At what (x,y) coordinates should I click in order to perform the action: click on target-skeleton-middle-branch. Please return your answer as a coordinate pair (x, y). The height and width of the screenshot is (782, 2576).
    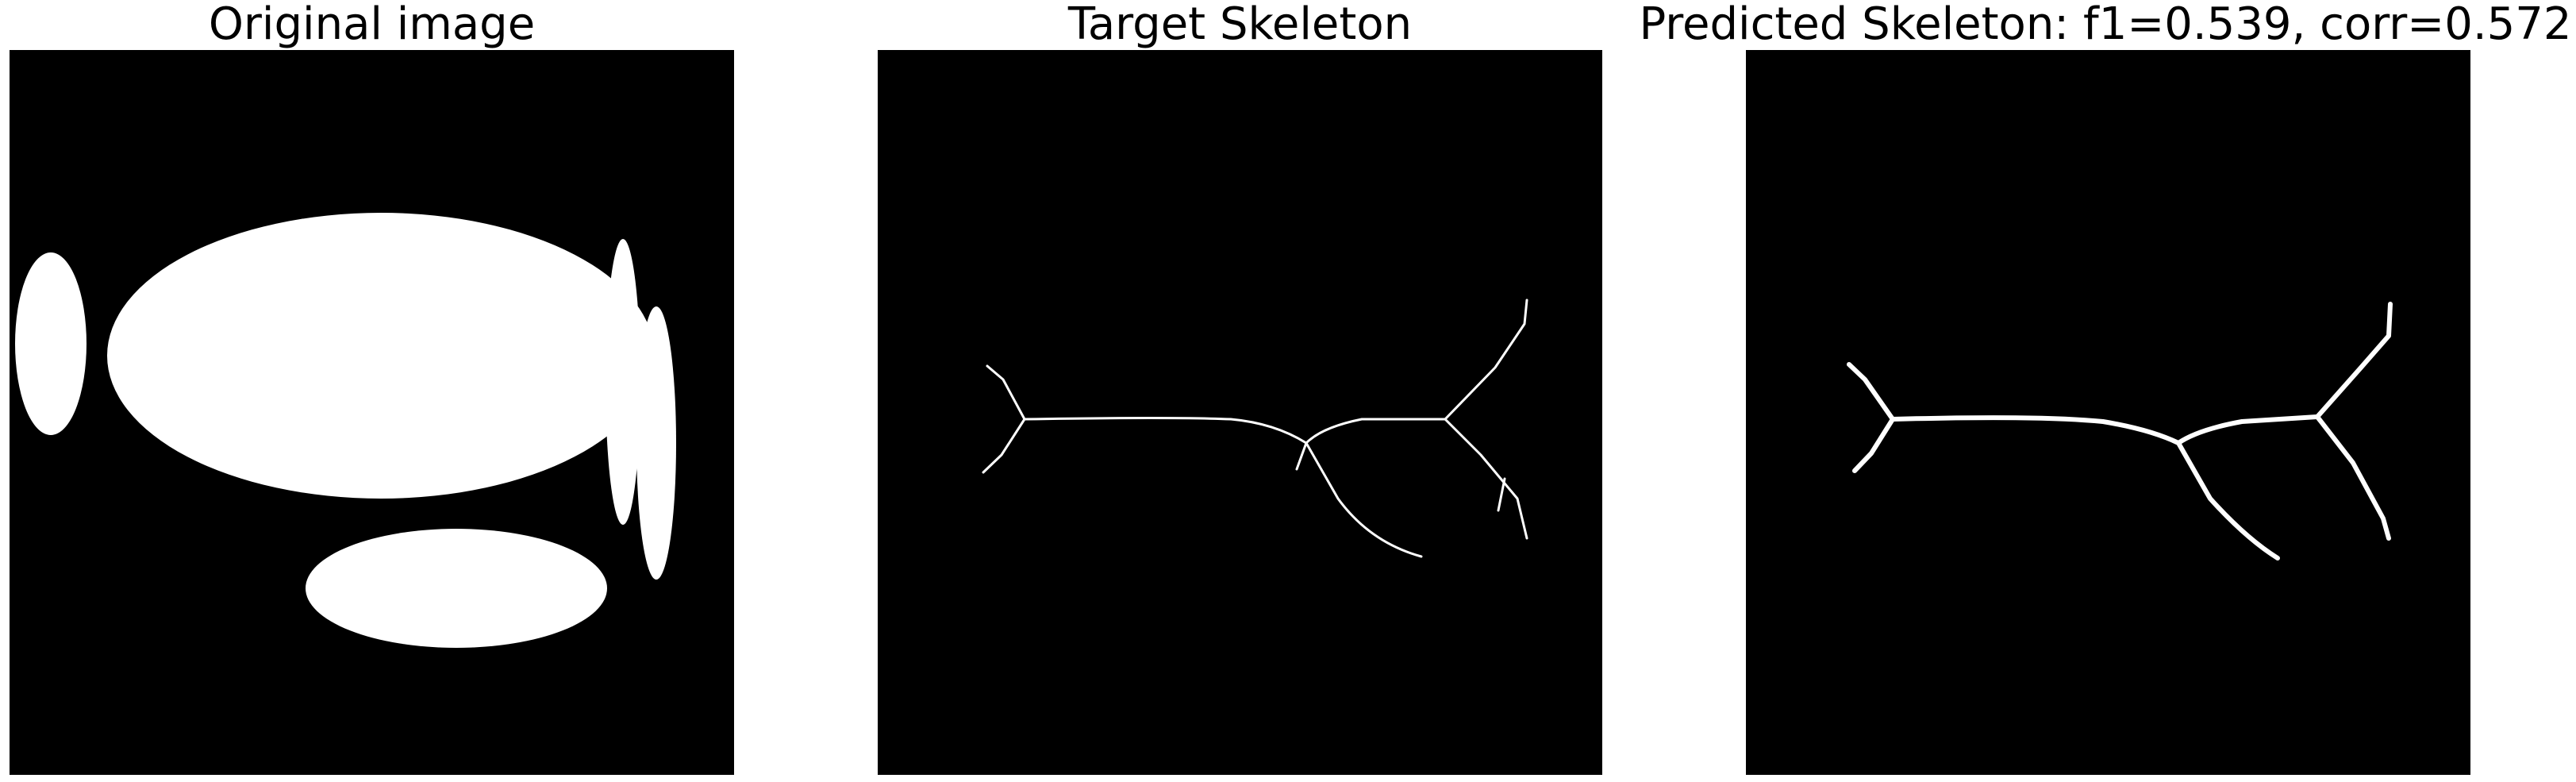
    Looking at the image, I should click on (1364, 500).